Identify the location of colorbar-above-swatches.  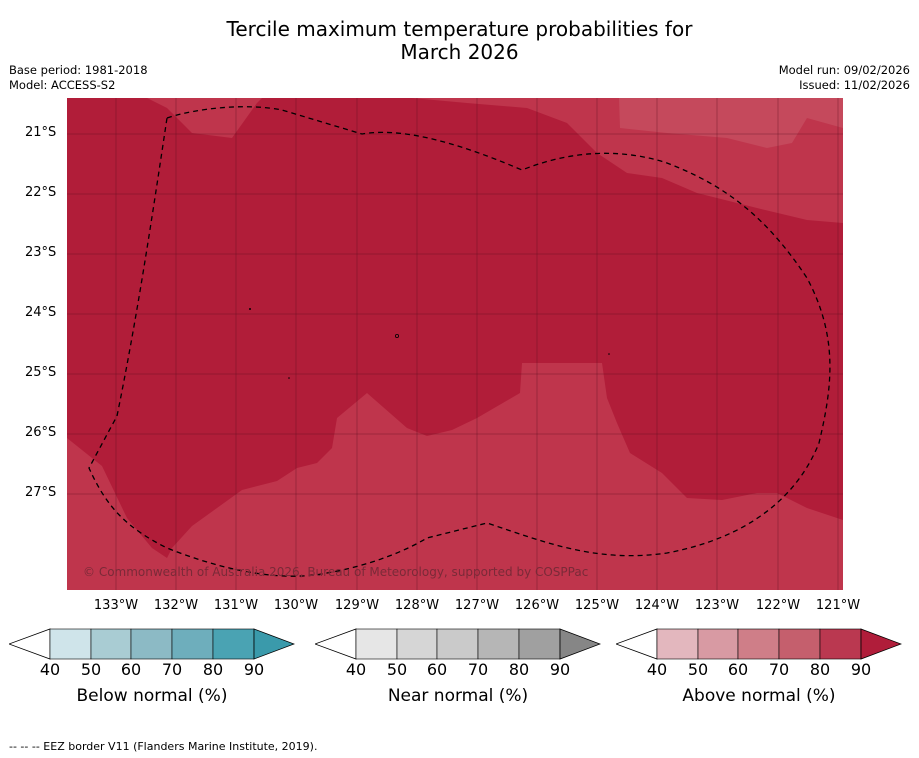
(758, 644).